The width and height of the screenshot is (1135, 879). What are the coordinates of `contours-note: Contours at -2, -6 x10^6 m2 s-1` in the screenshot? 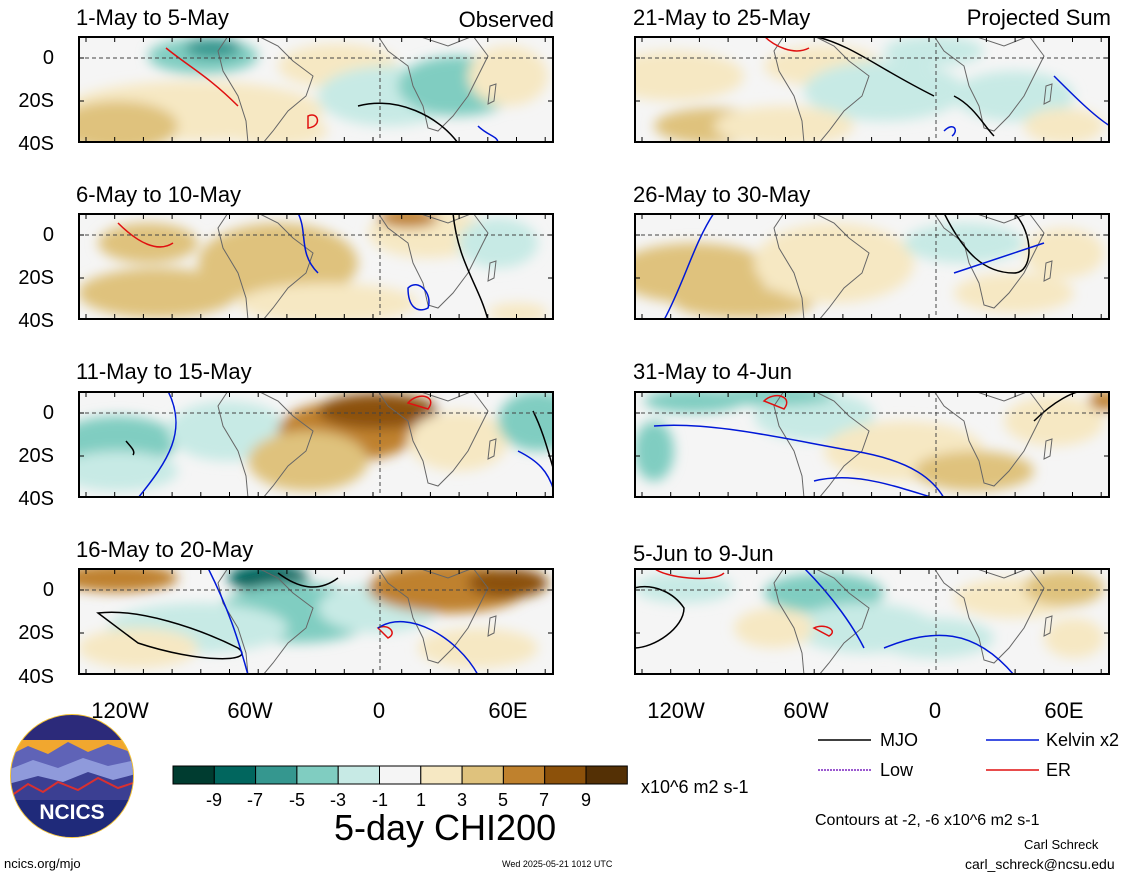 It's located at (927, 820).